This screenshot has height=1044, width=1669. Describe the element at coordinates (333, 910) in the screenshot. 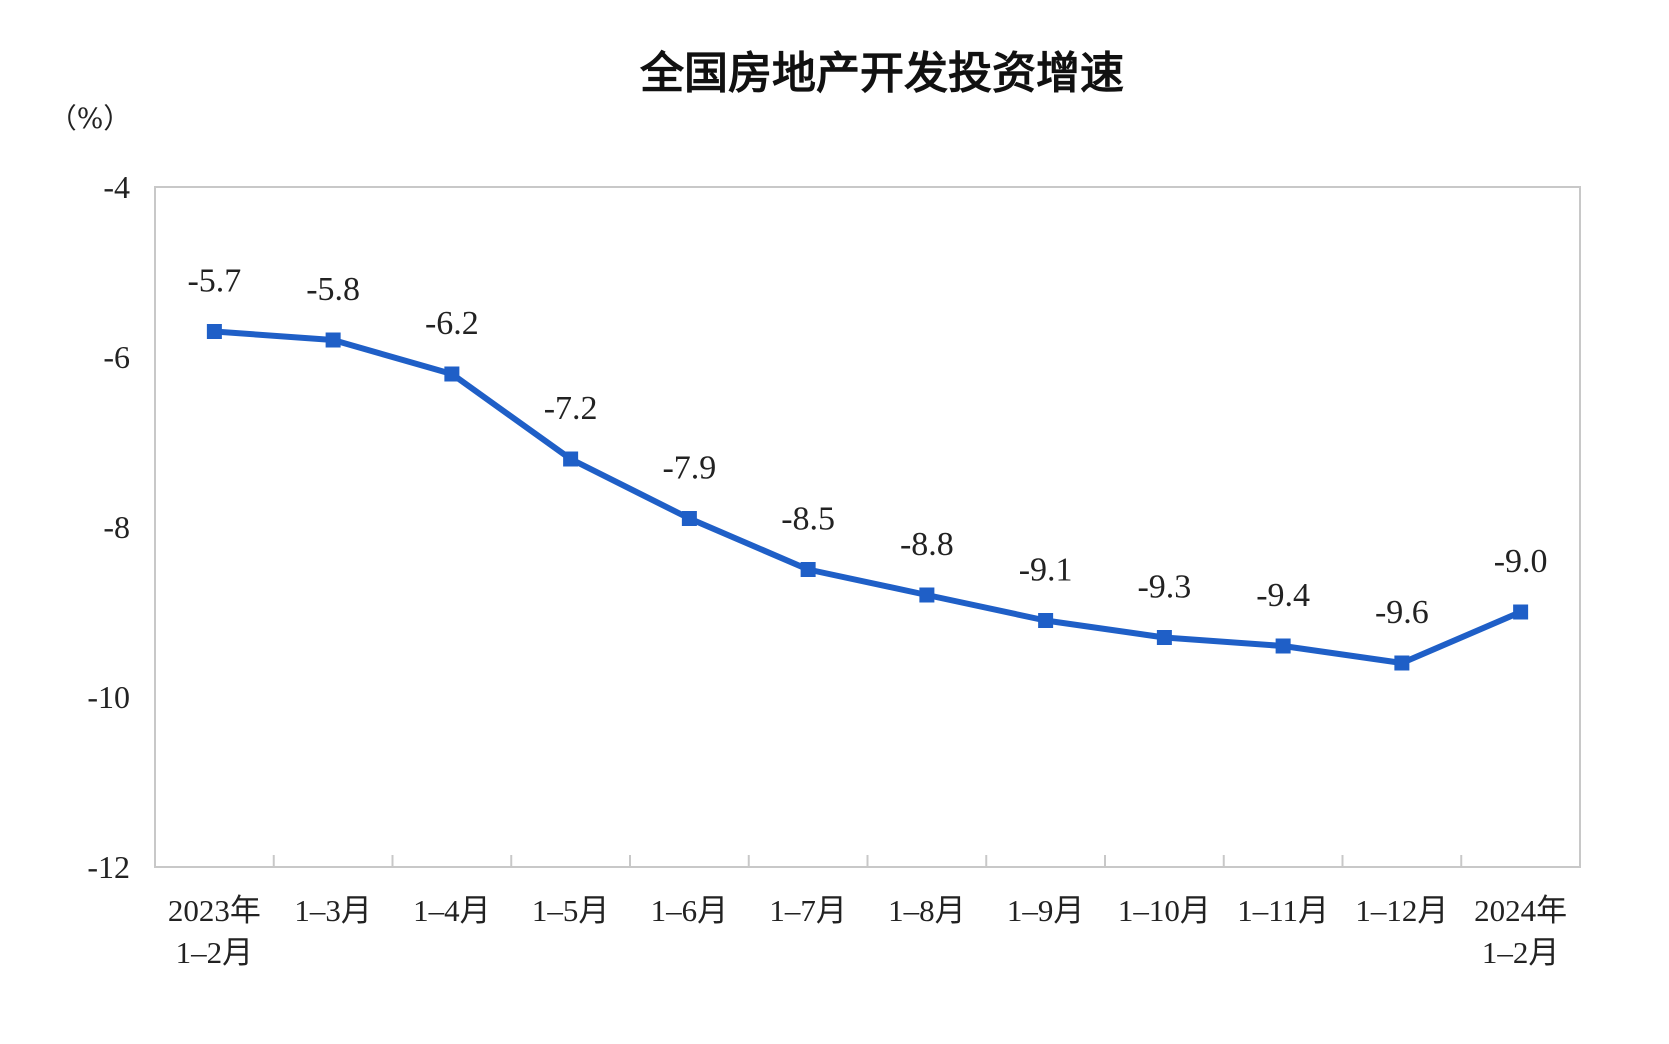

I see `x-tick-label: 1–3月` at that location.